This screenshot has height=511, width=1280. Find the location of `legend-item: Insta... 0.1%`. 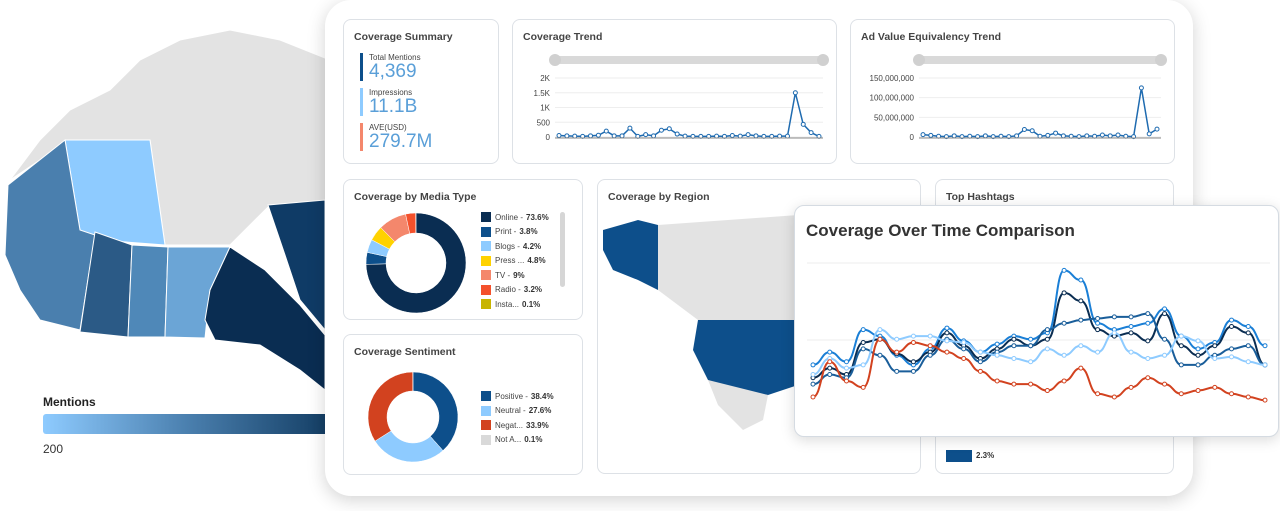

legend-item: Insta... 0.1% is located at coordinates (515, 304).